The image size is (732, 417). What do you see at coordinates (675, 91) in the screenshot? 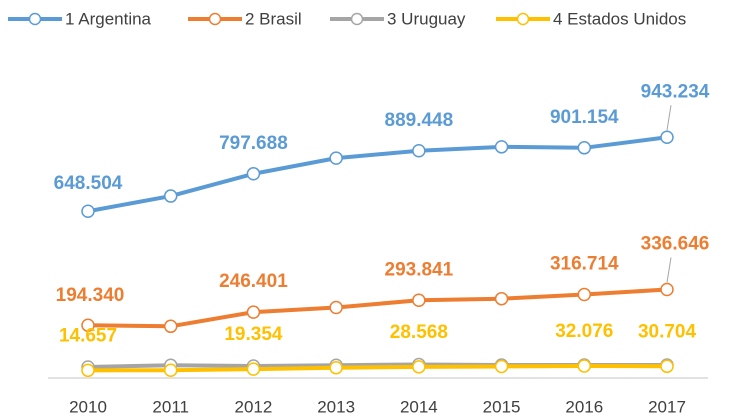
I see `data-label: 943.234` at bounding box center [675, 91].